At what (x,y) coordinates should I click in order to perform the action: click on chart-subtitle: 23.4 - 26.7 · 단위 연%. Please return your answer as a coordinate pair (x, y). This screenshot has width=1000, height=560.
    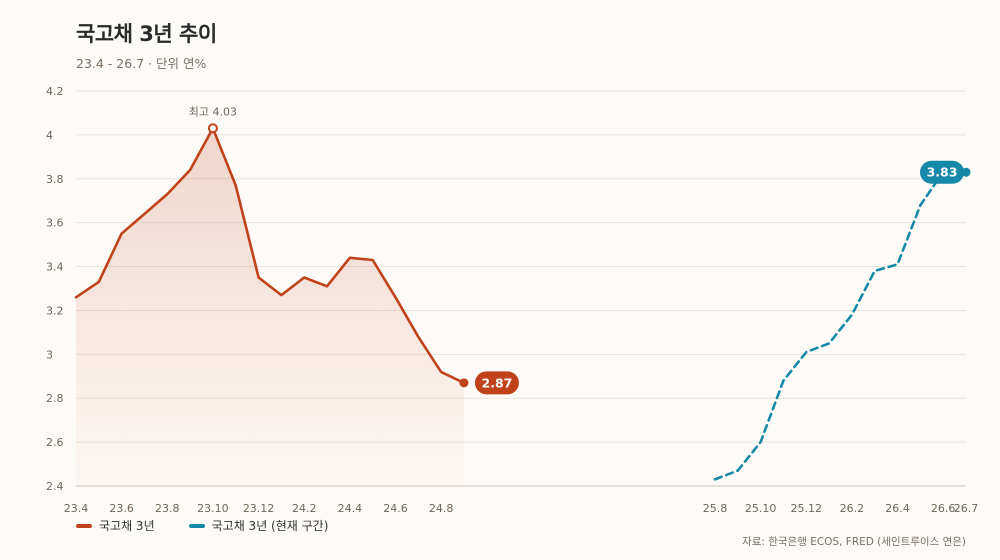
    Looking at the image, I should click on (141, 63).